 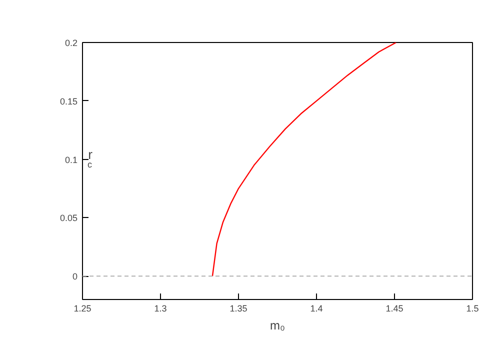 I want to click on y-tick-label: 0, so click(x=75, y=277).